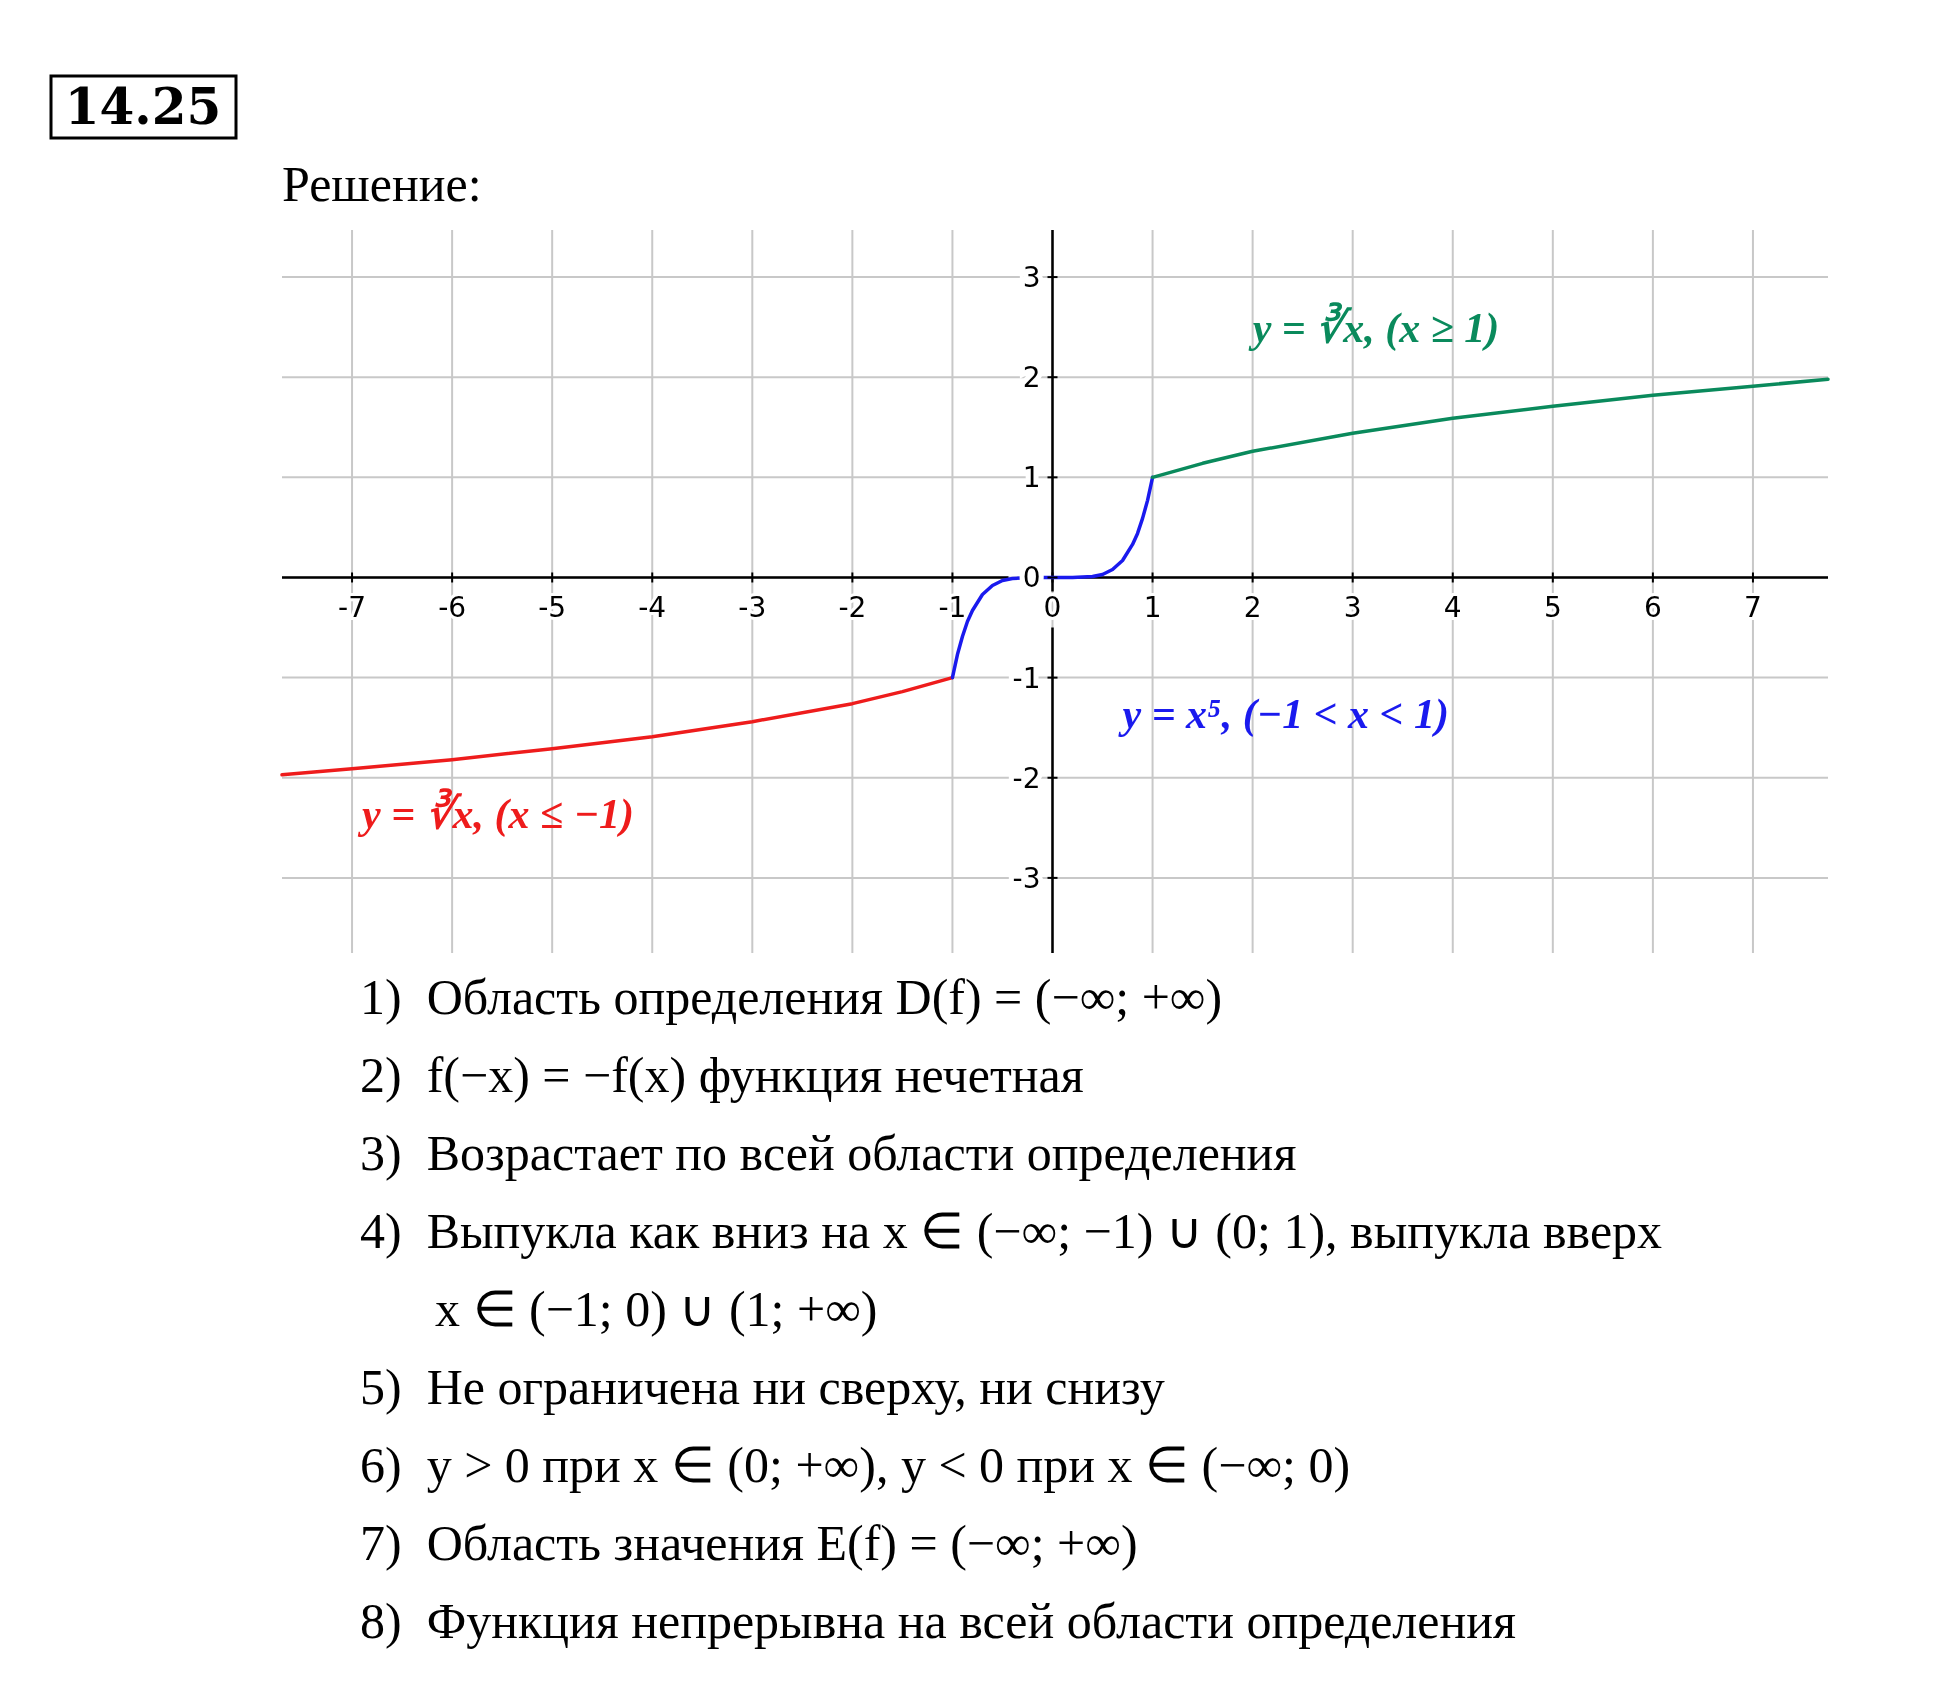 Image resolution: width=1937 pixels, height=1702 pixels. What do you see at coordinates (1652, 608) in the screenshot?
I see `x-tick-label: 6` at bounding box center [1652, 608].